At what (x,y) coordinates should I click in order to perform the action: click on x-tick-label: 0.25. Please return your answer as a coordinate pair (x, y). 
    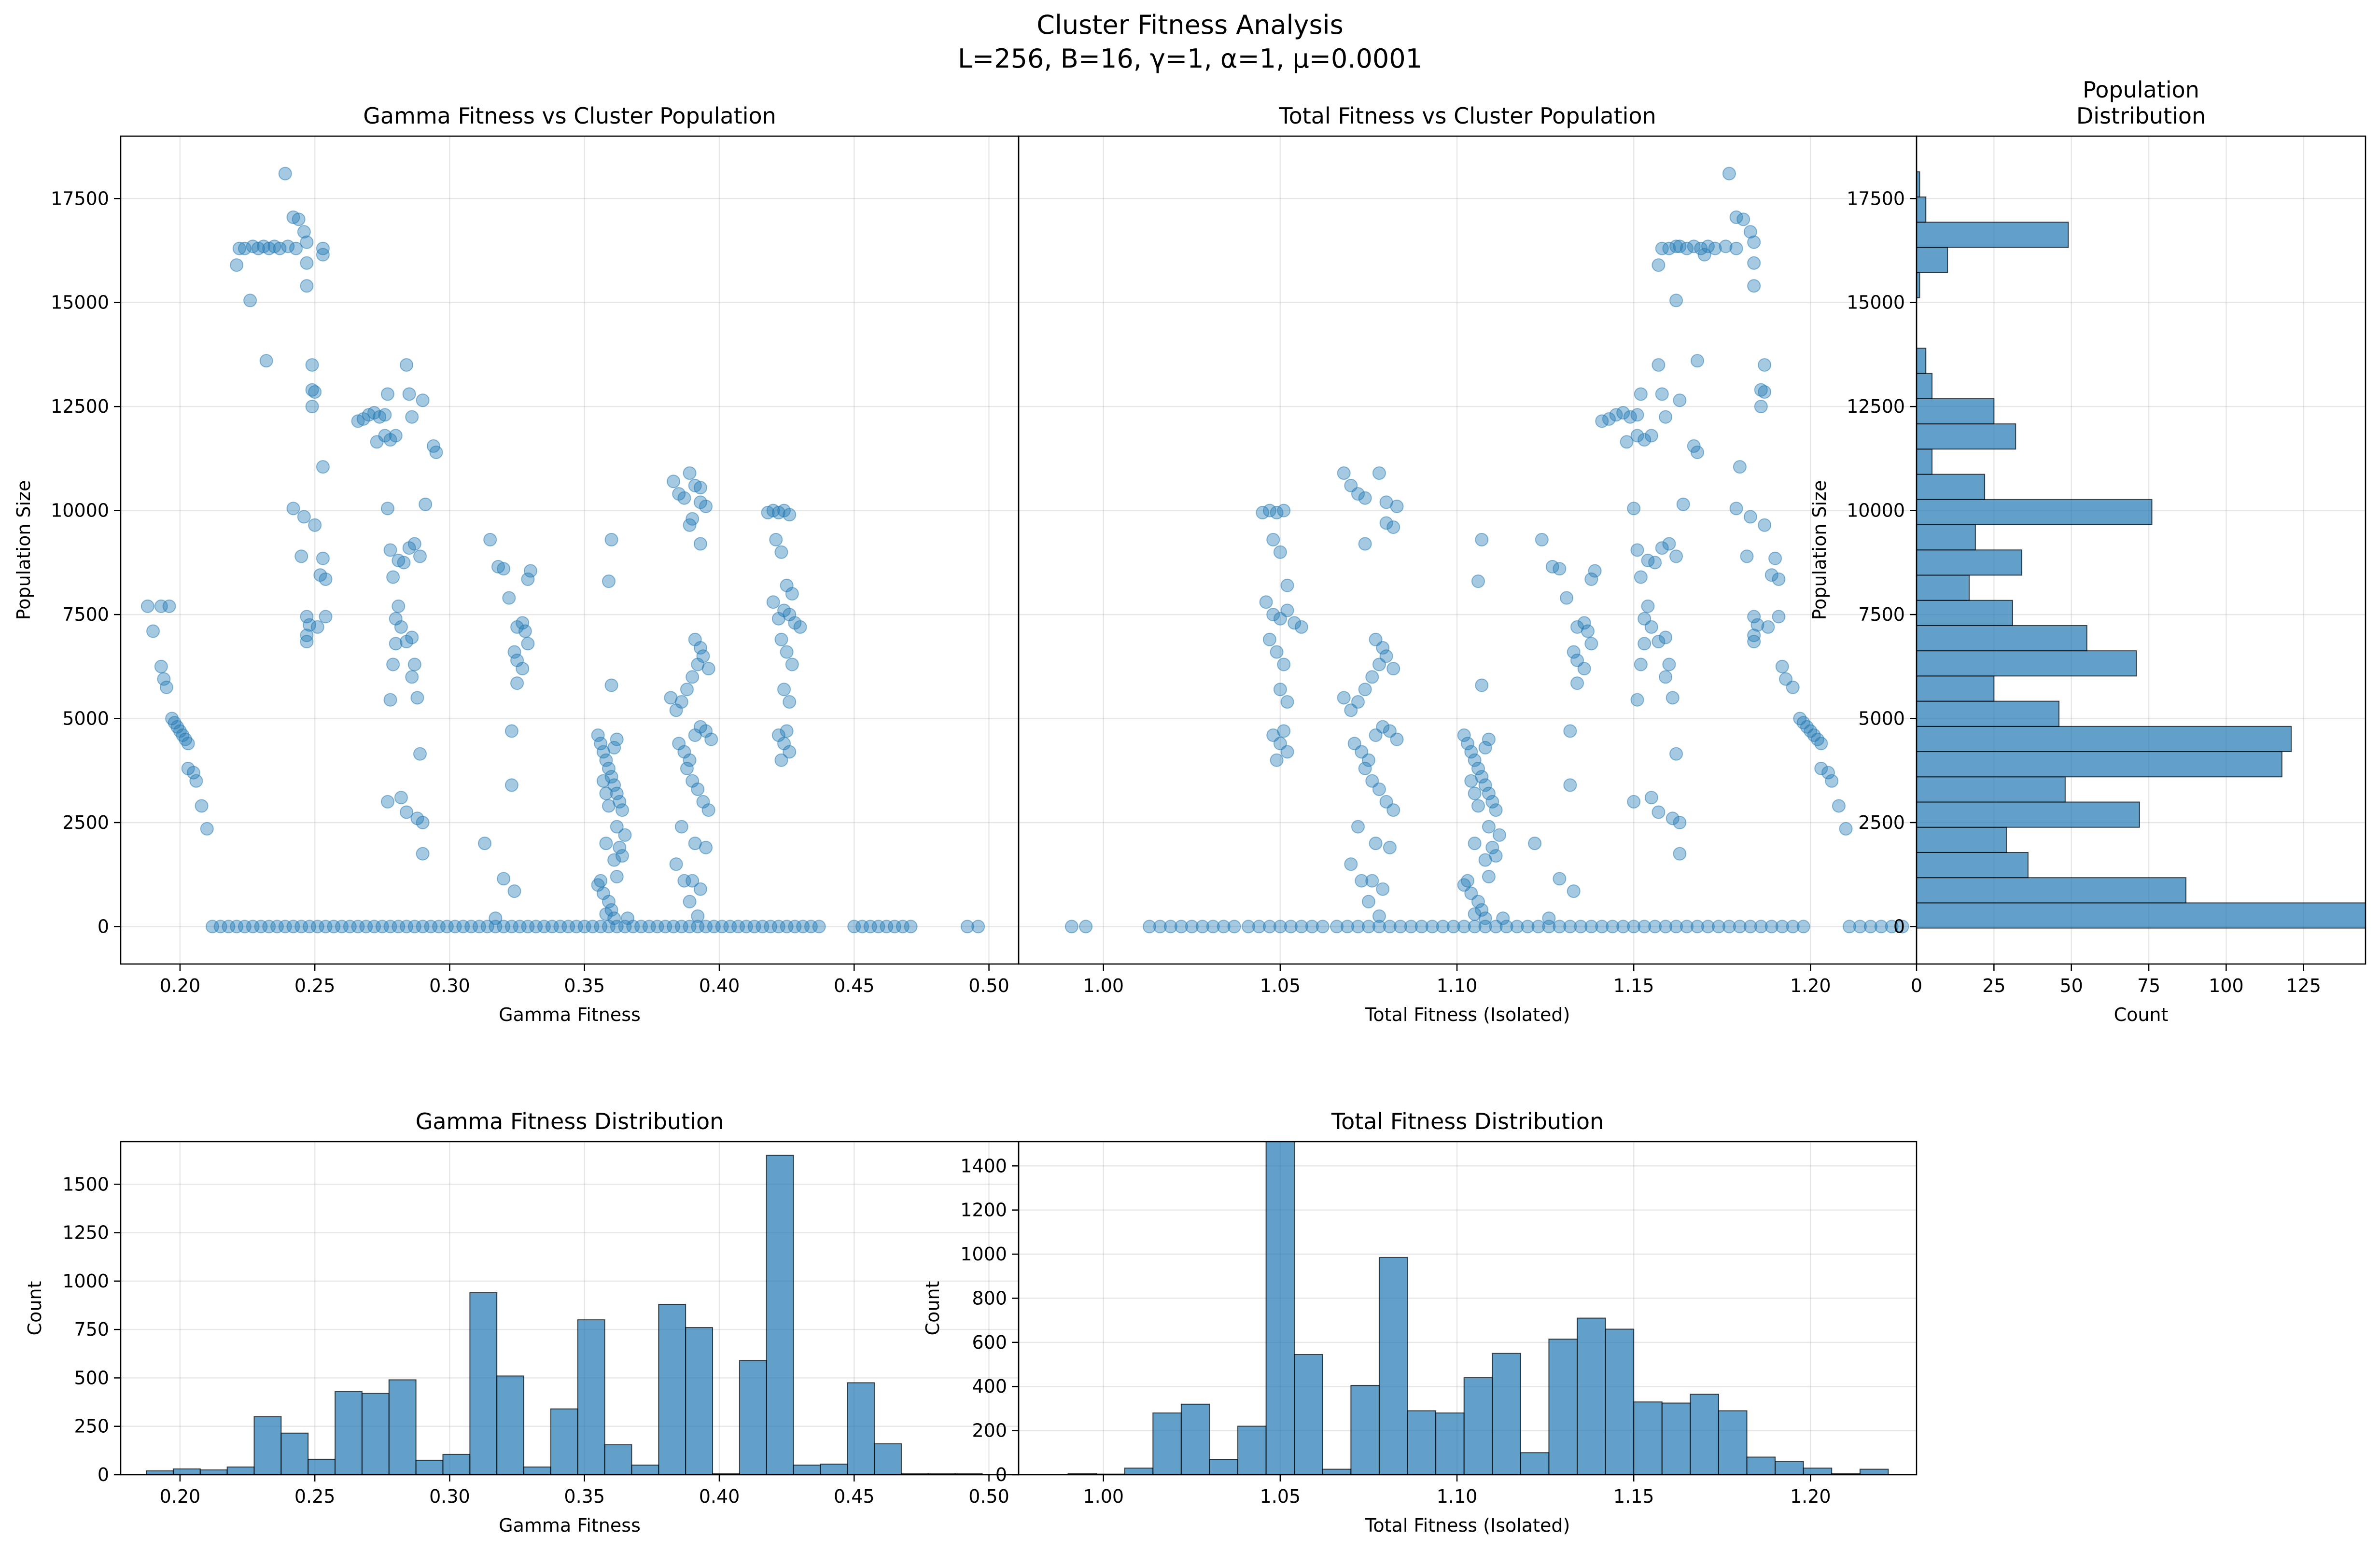
    Looking at the image, I should click on (315, 1497).